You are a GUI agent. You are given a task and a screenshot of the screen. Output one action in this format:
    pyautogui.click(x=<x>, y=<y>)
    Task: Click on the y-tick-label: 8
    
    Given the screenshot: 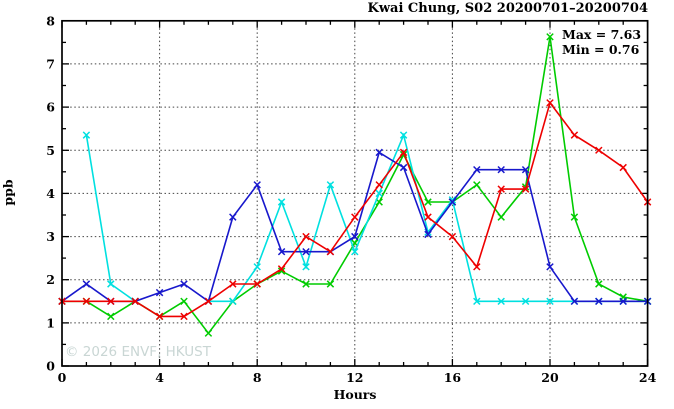 What is the action you would take?
    pyautogui.click(x=50, y=20)
    